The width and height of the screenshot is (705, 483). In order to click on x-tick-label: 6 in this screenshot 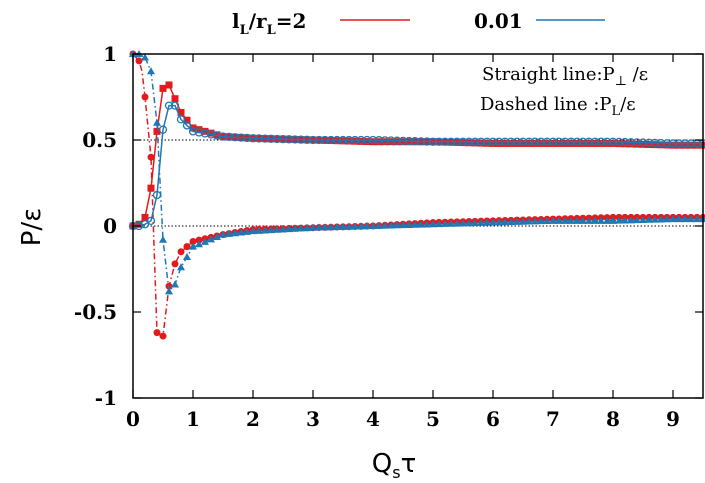, I will do `click(493, 419)`.